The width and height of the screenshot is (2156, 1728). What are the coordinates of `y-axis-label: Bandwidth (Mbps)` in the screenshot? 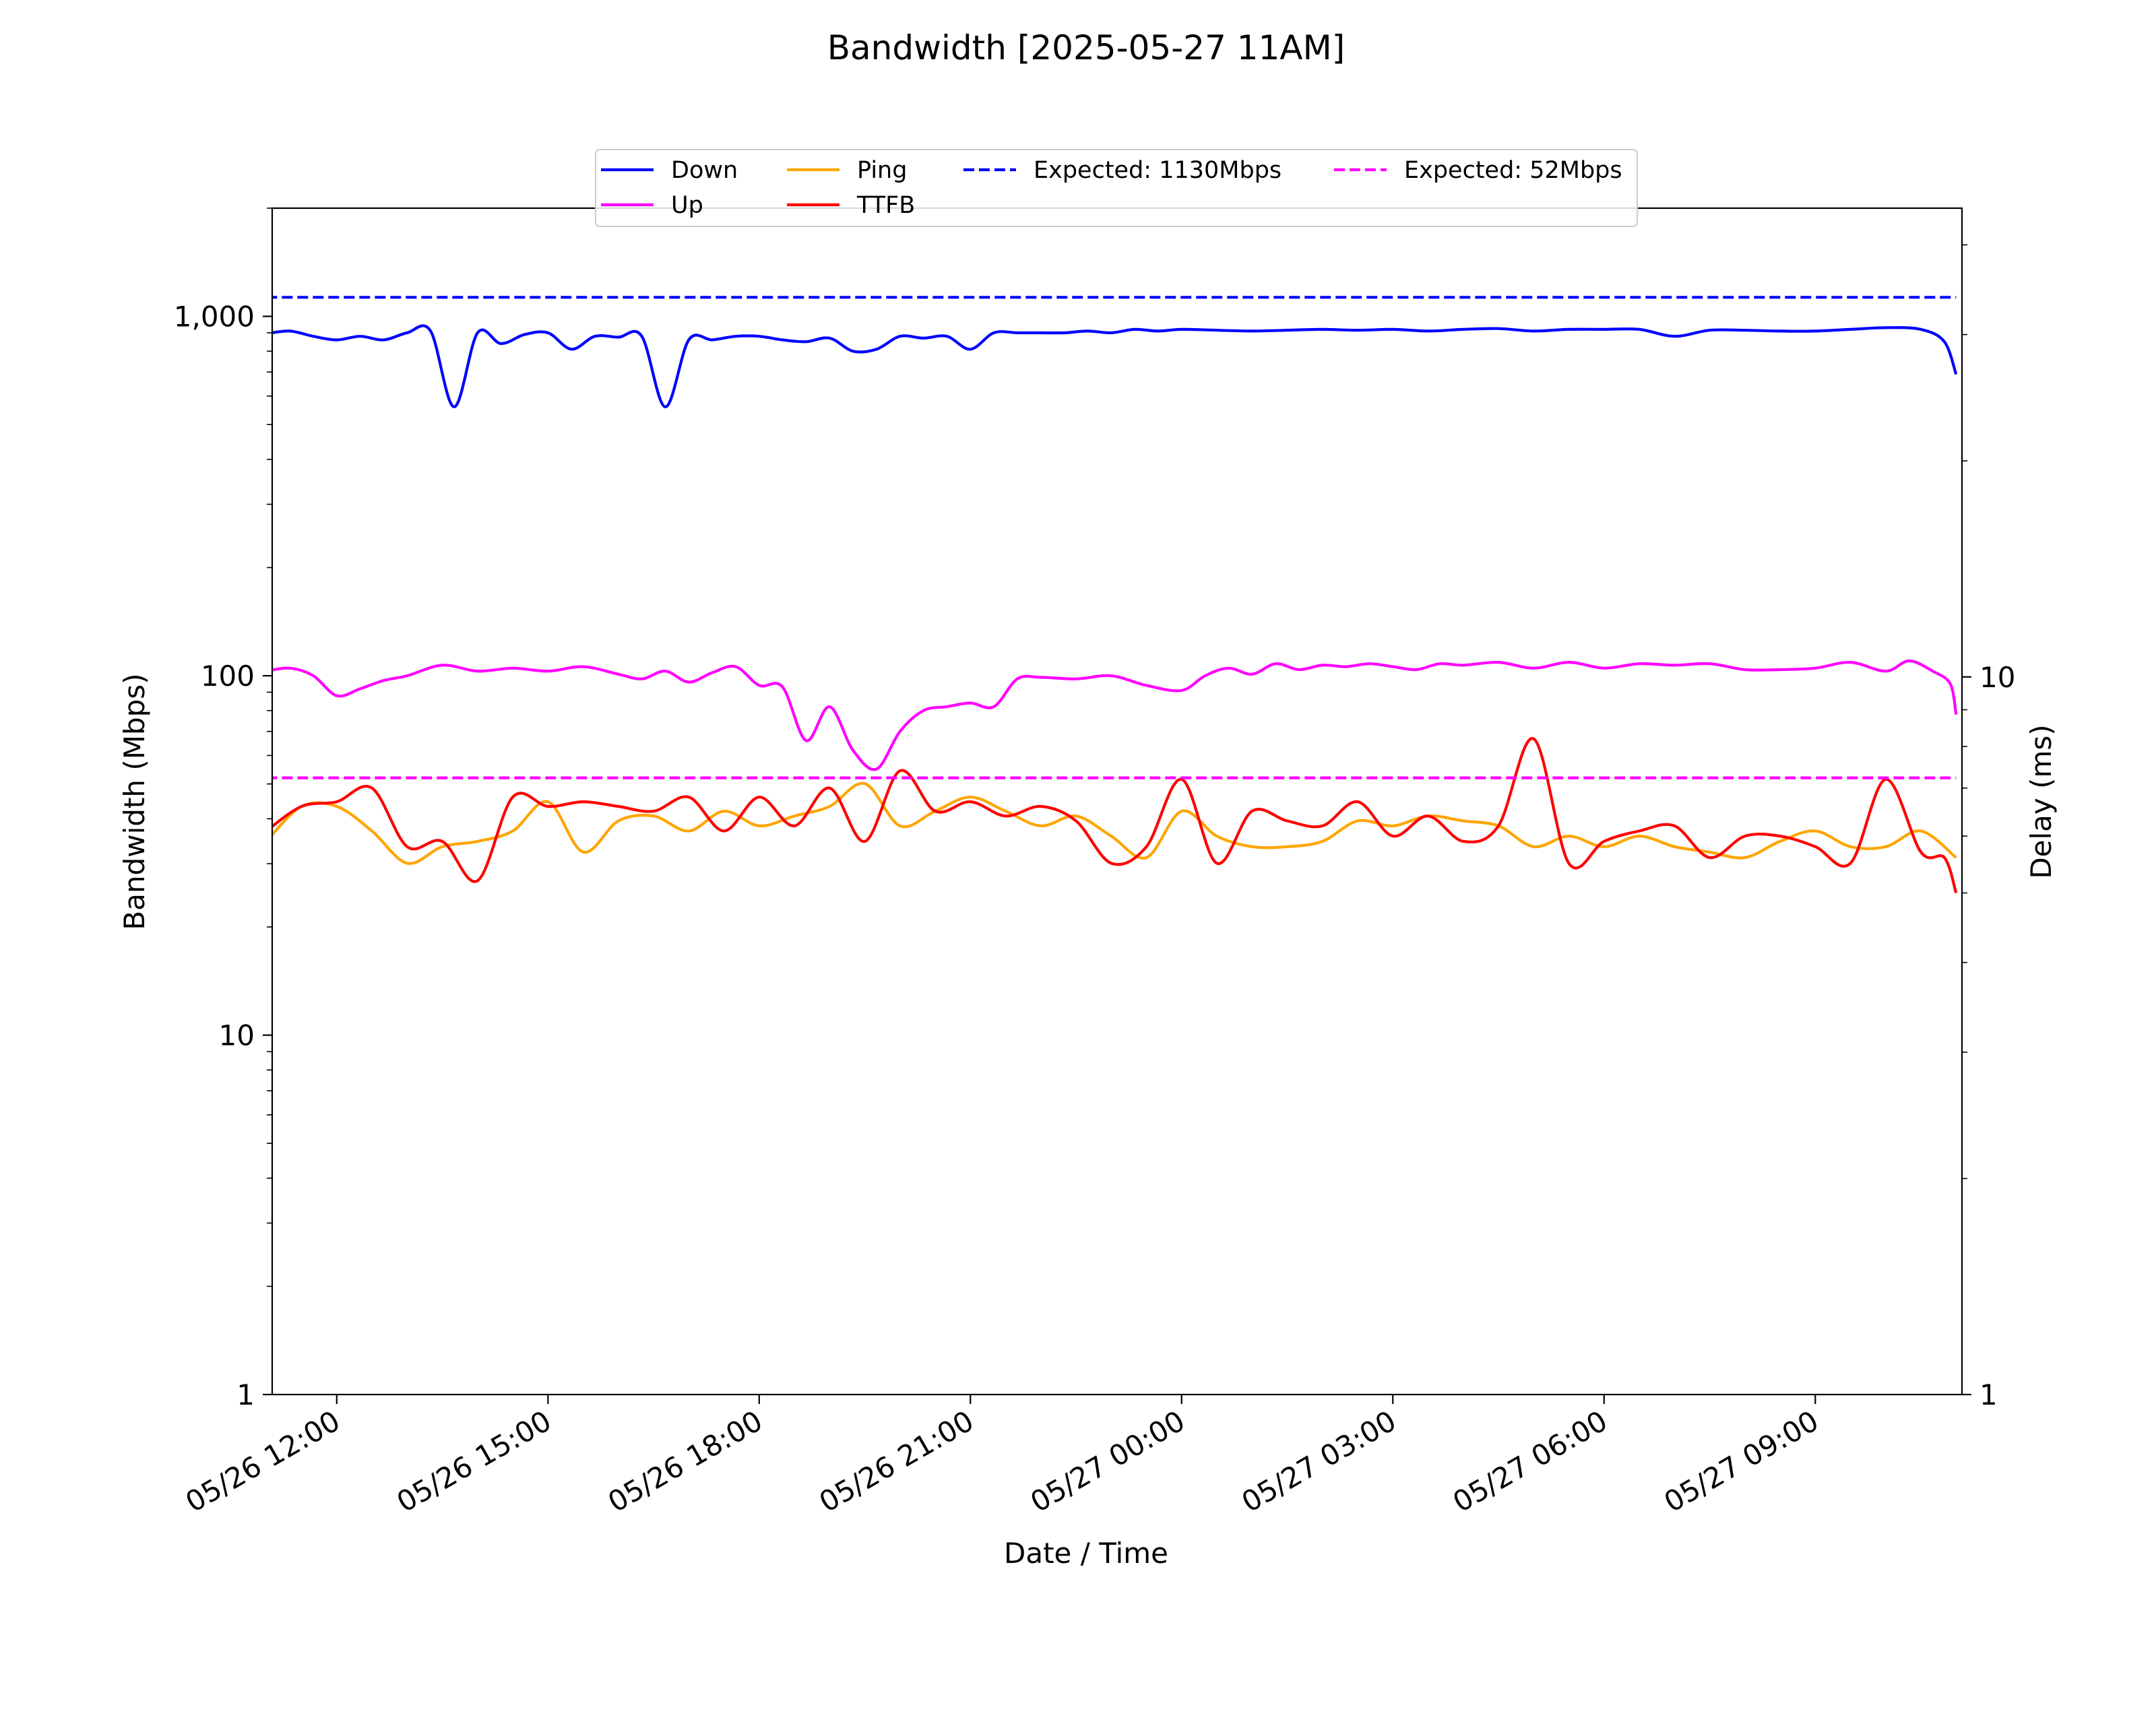 It's located at (134, 801).